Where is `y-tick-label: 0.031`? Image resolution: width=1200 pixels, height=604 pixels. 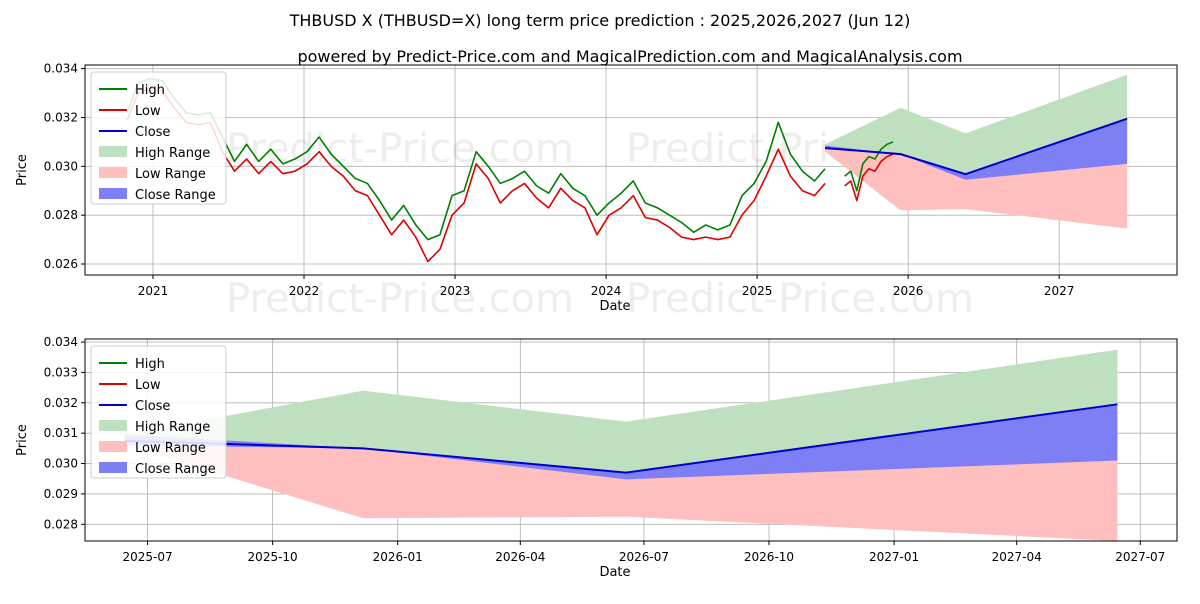 y-tick-label: 0.031 is located at coordinates (61, 433).